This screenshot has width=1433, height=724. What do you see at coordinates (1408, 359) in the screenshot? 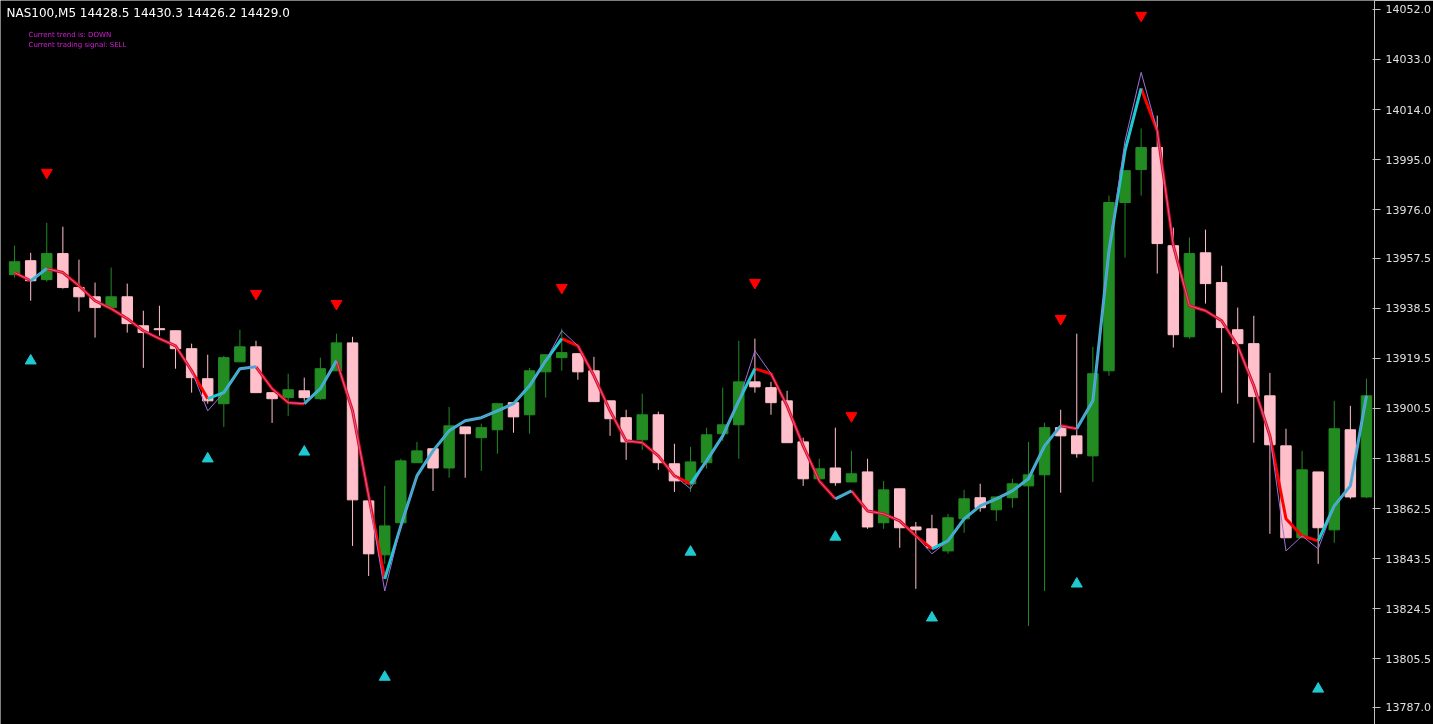
I see `y-tick-label: 13919.5` at bounding box center [1408, 359].